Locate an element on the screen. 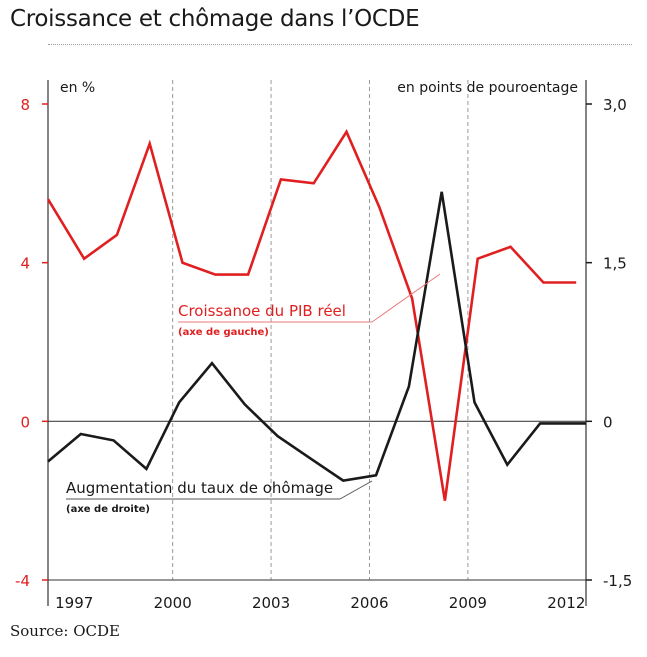 The height and width of the screenshot is (657, 647). left-tick-label: -4 is located at coordinates (22, 581).